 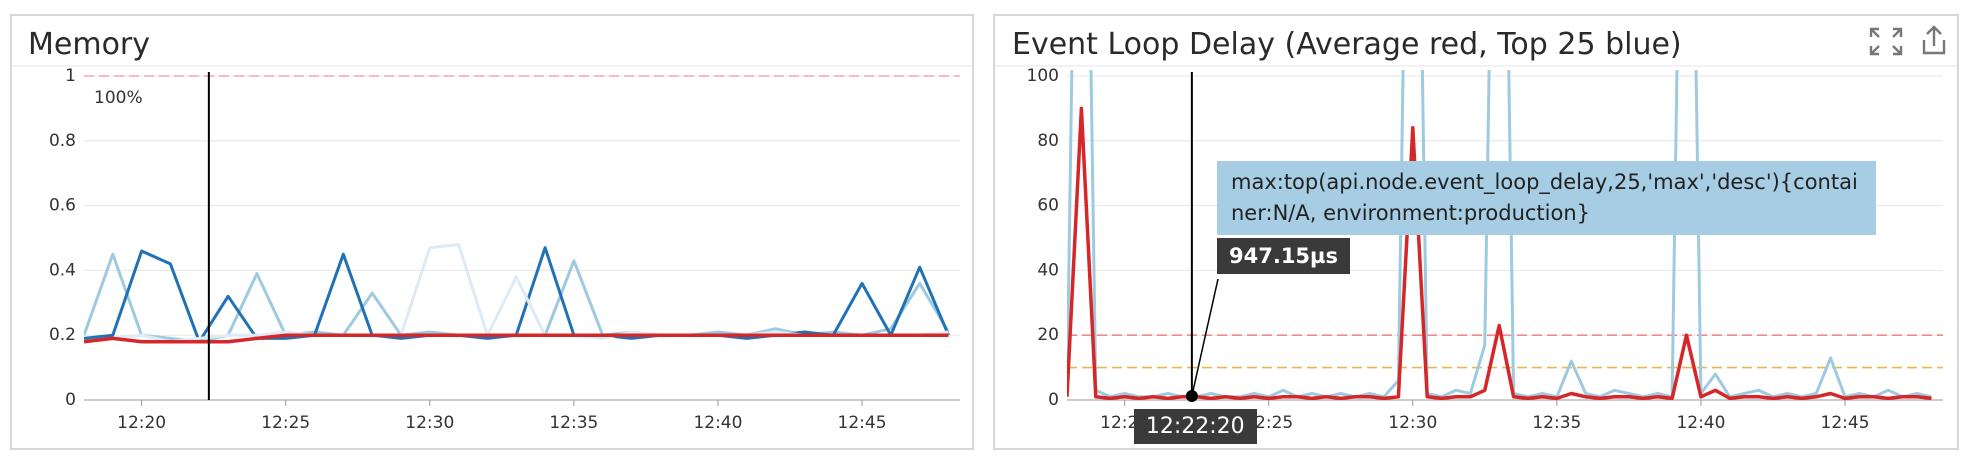 What do you see at coordinates (1886, 41) in the screenshot?
I see `expand-icon` at bounding box center [1886, 41].